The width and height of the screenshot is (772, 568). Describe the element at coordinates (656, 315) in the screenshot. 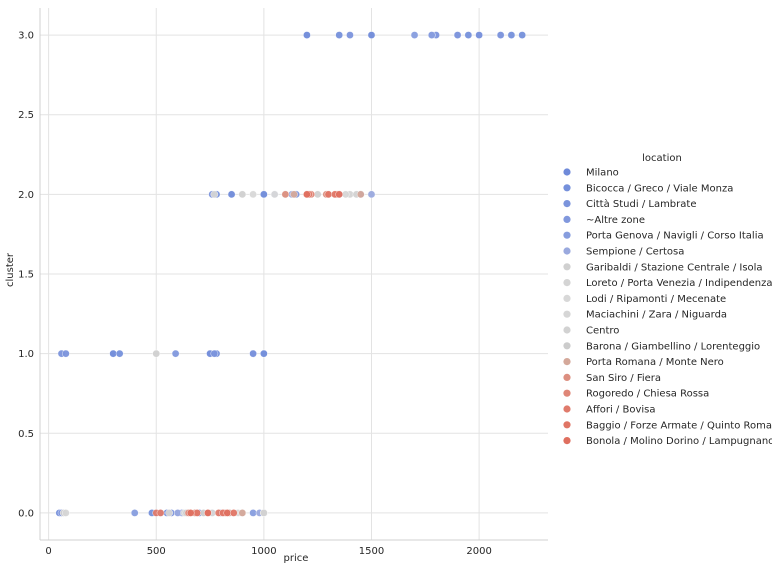

I see `legend-entry: Maciachini / Zara / Niguarda` at that location.